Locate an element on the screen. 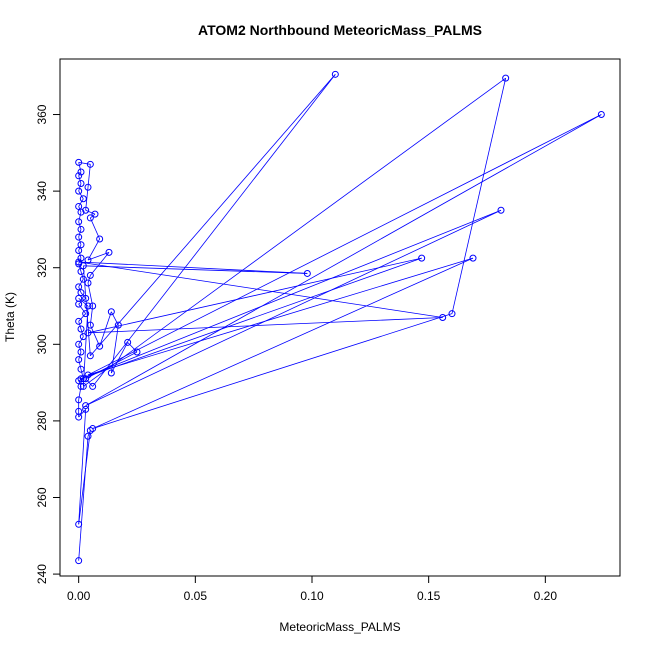 This screenshot has width=650, height=650. x-tick-label: 0.05 is located at coordinates (196, 596).